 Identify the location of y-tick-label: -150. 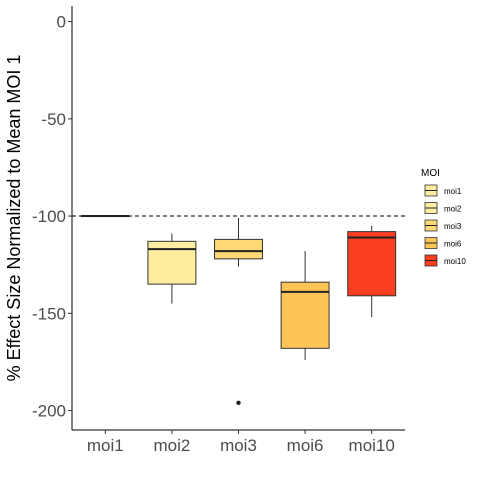
(49, 313).